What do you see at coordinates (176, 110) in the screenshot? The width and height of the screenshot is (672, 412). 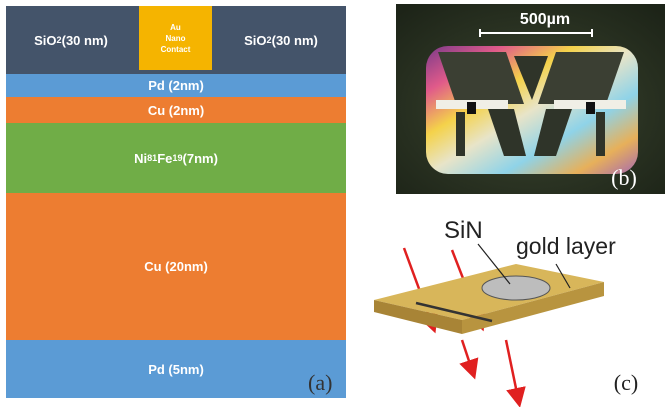 I see `cu-top-layer: Cu (2nm)` at bounding box center [176, 110].